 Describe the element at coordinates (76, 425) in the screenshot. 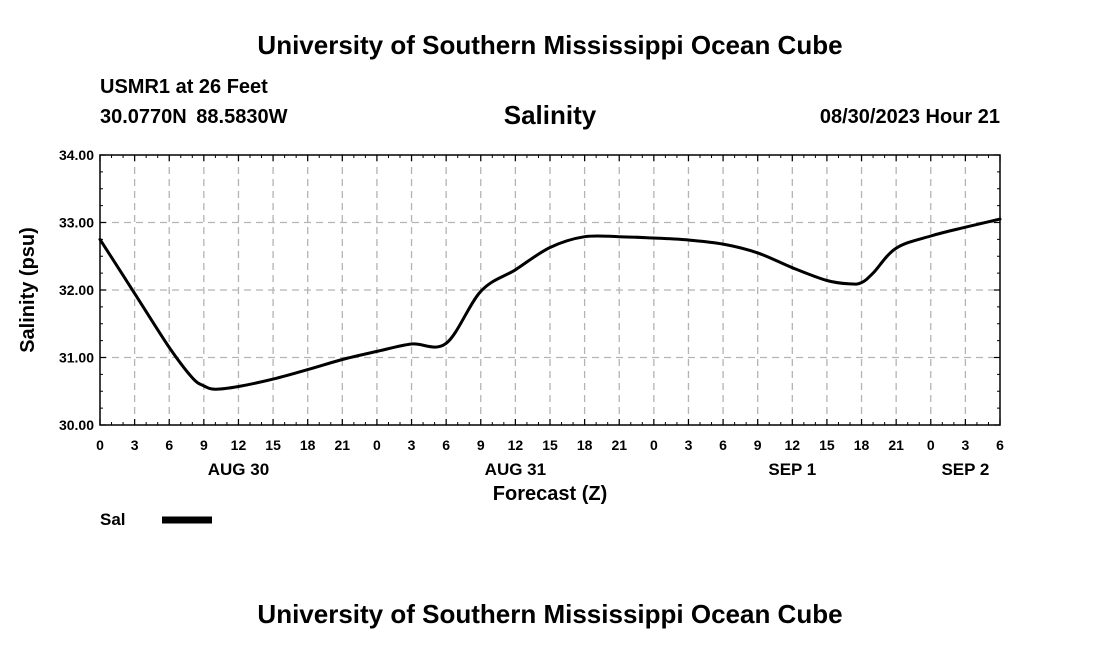

I see `y-tick-label: 30.00` at that location.